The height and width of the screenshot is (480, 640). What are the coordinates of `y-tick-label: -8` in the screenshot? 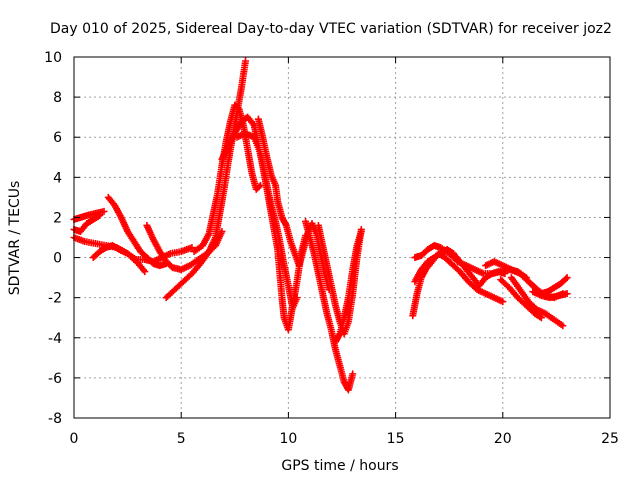 It's located at (55, 419).